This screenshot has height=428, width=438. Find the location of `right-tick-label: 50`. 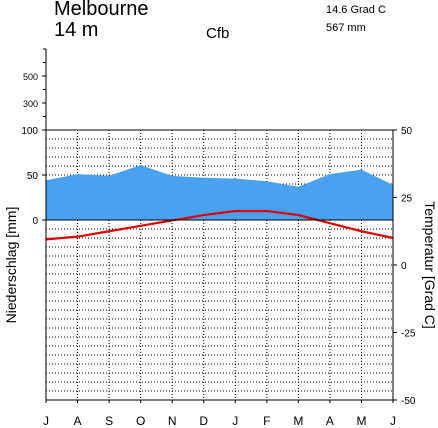

right-tick-label: 50 is located at coordinates (407, 131).